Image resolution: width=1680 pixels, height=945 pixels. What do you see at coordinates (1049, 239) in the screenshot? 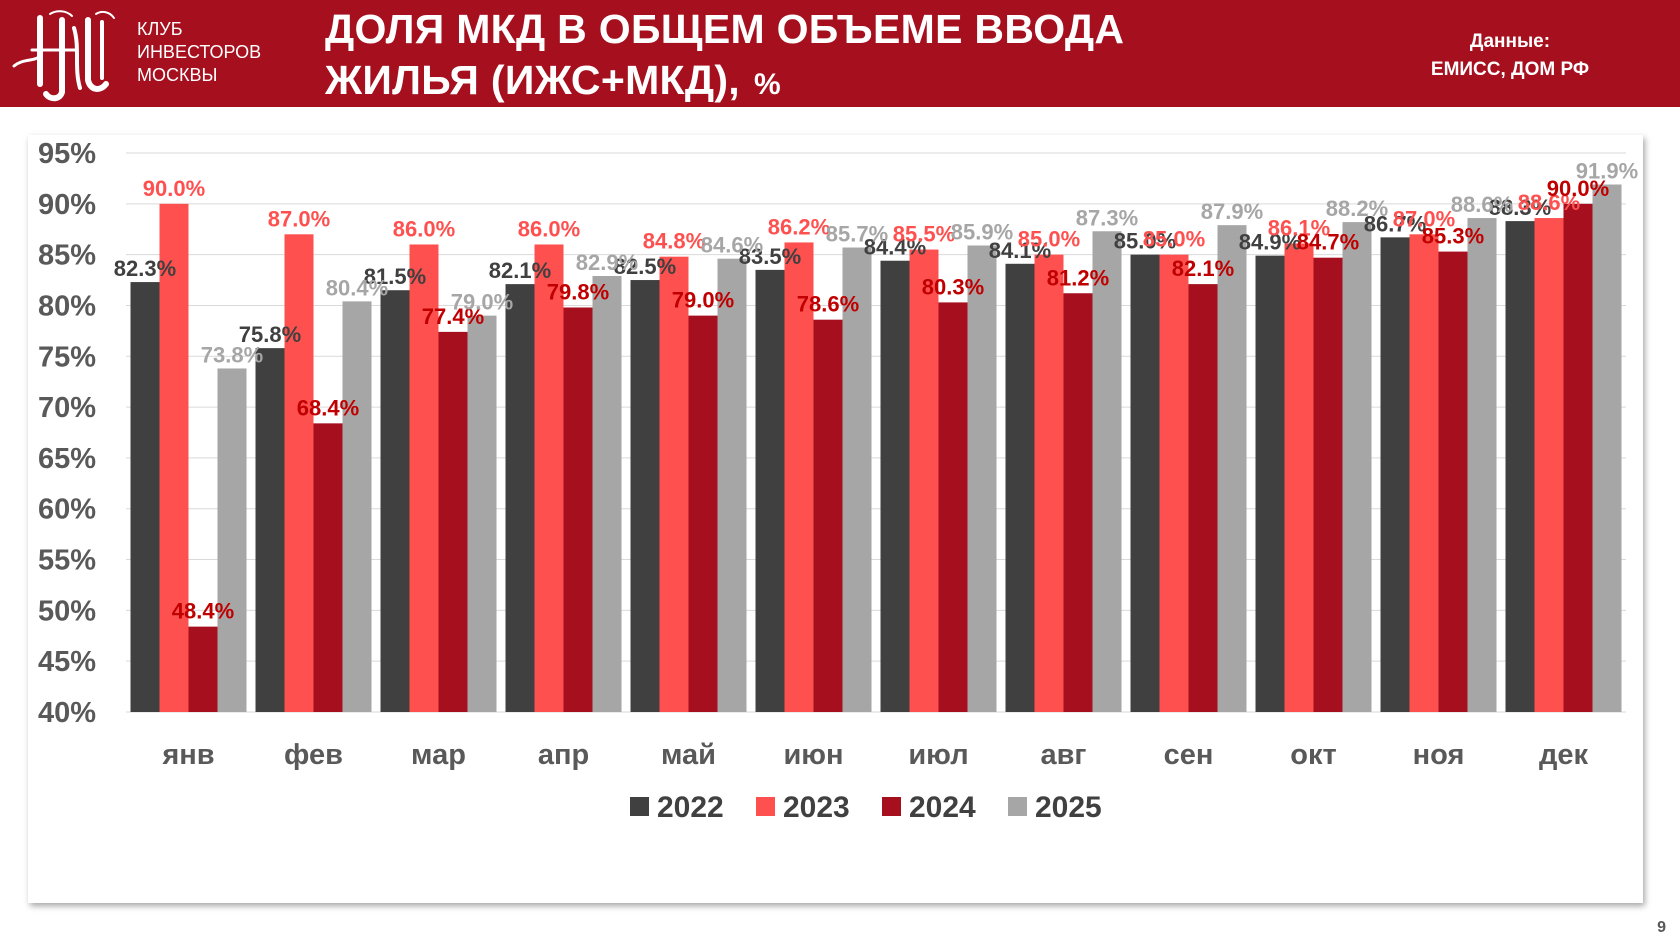
I see `data-label-2023-авг: 85.0%` at bounding box center [1049, 239].